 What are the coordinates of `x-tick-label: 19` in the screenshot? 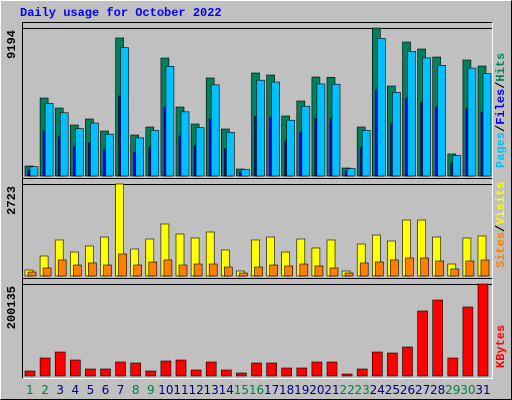 It's located at (301, 390).